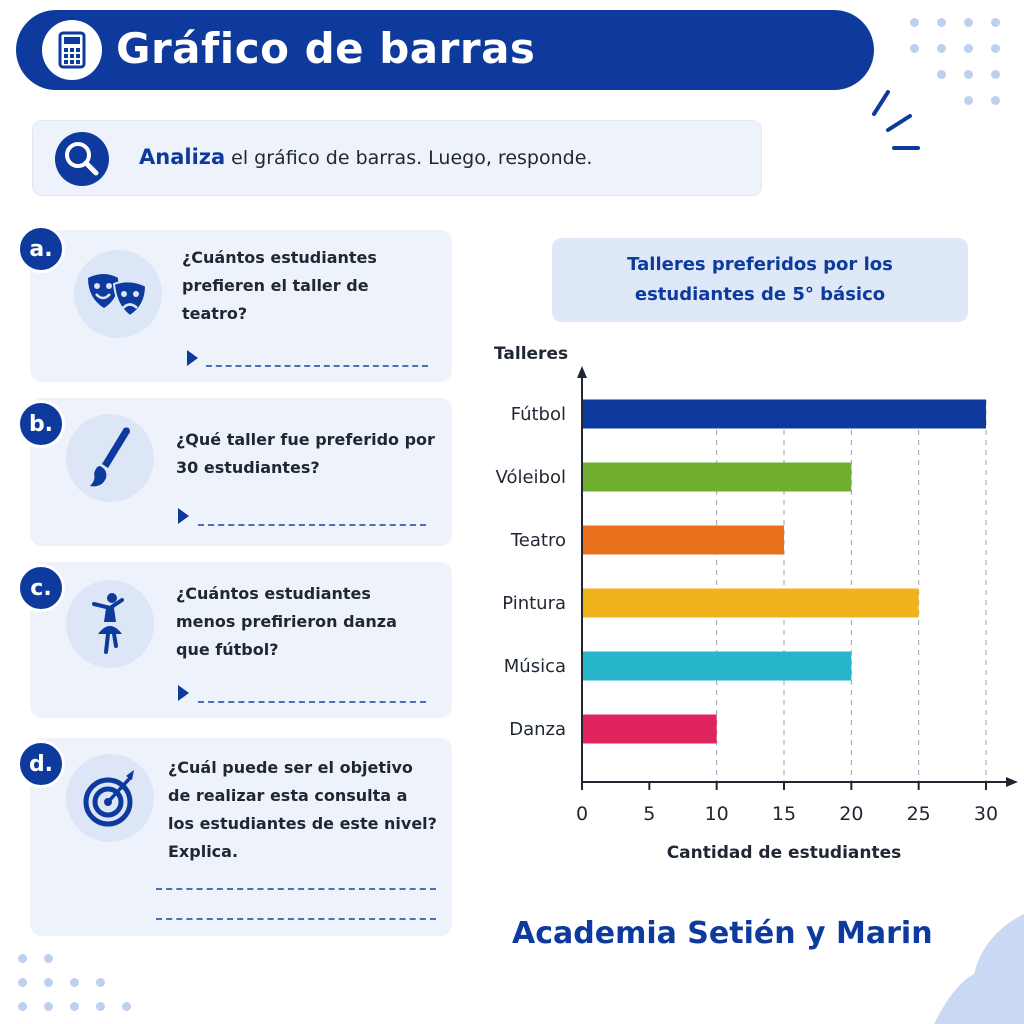  What do you see at coordinates (41, 249) in the screenshot?
I see `question-badge-a: a.` at bounding box center [41, 249].